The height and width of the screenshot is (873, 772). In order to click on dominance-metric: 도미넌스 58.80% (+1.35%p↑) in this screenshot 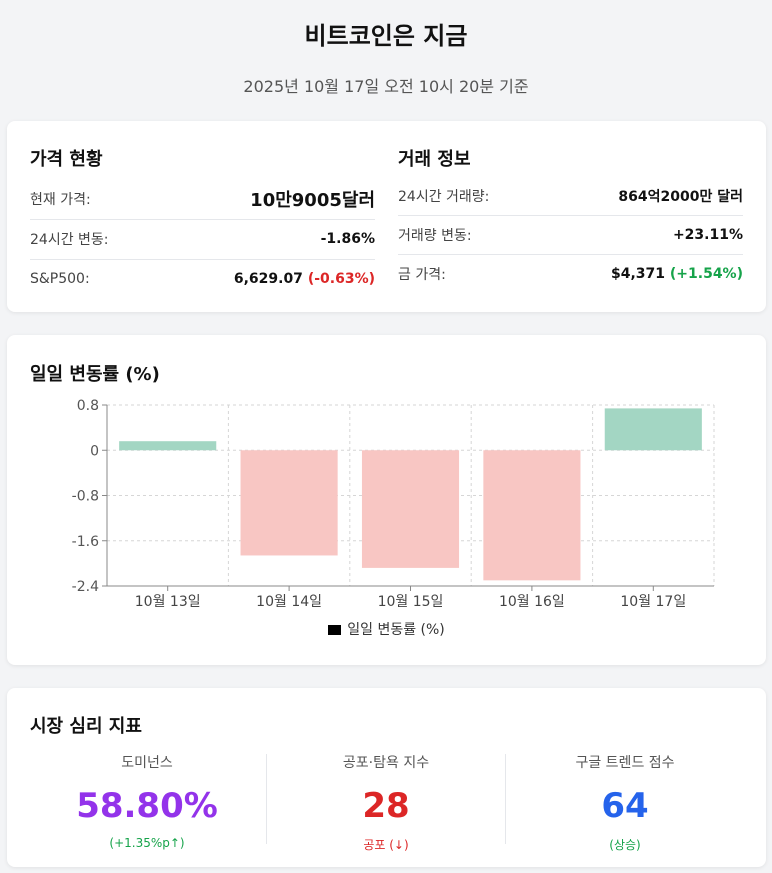, I will do `click(147, 801)`.